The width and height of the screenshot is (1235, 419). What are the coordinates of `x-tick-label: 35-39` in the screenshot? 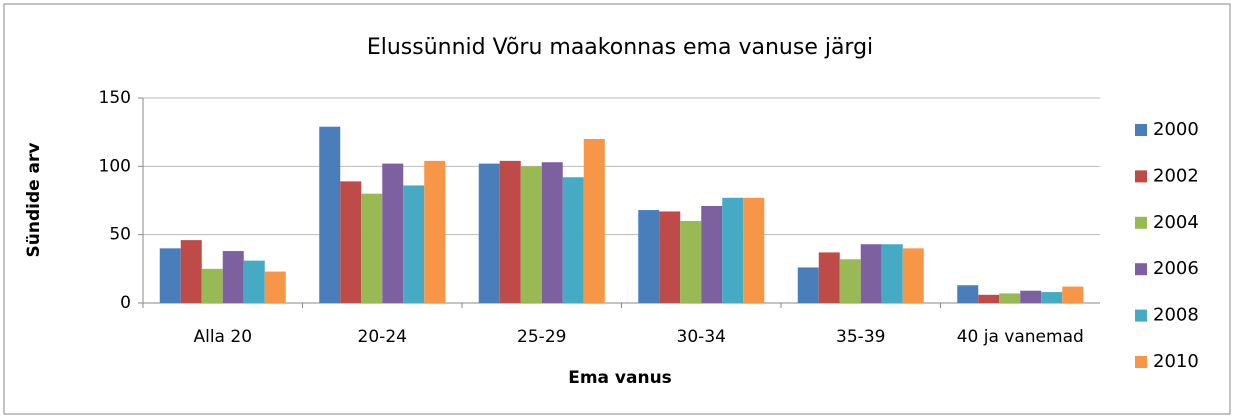 It's located at (860, 337).